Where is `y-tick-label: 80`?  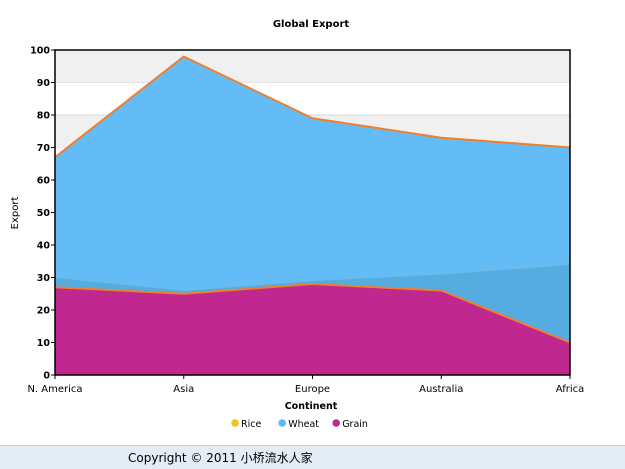 y-tick-label: 80 is located at coordinates (44, 116).